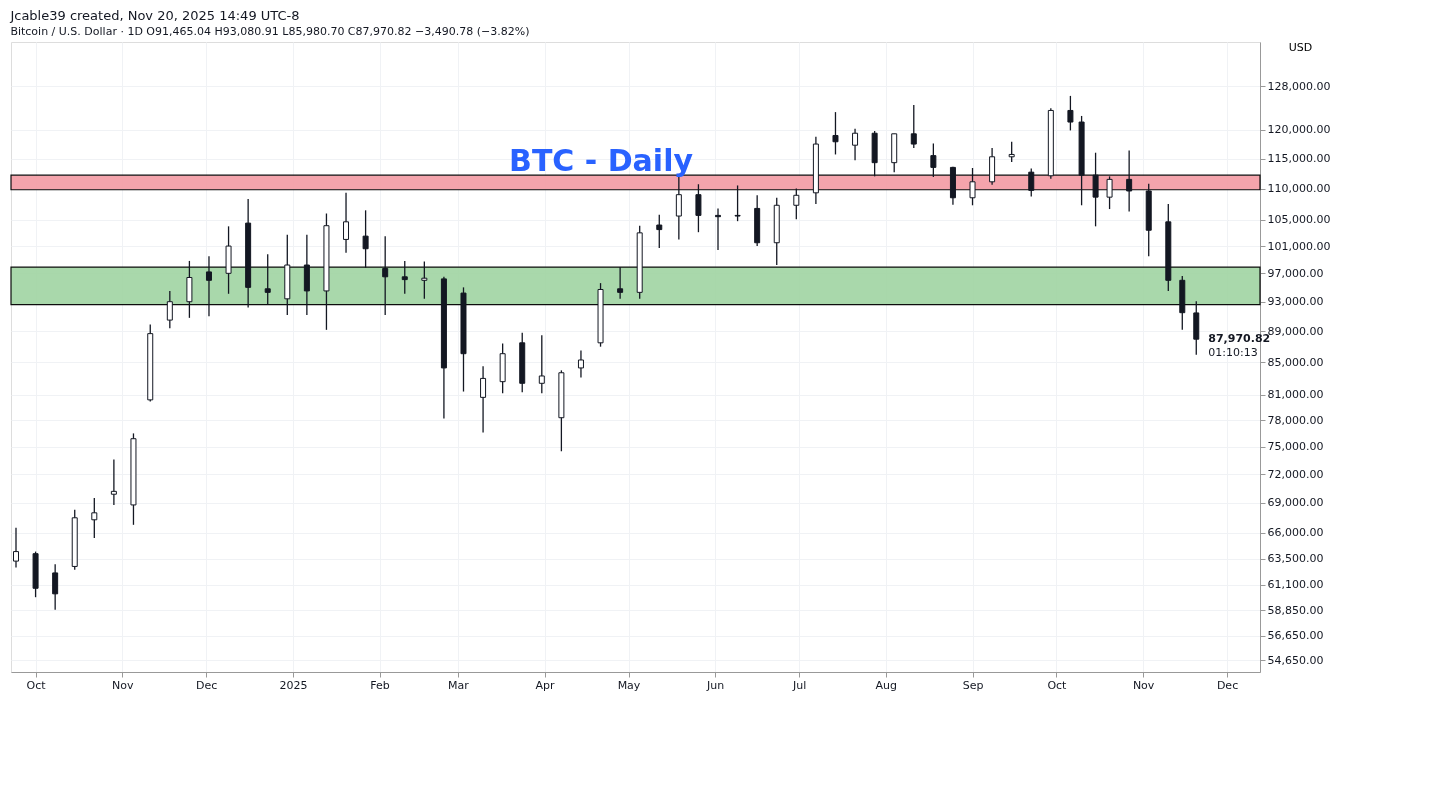  I want to click on y-tick-label: 63,500.00, so click(1295, 559).